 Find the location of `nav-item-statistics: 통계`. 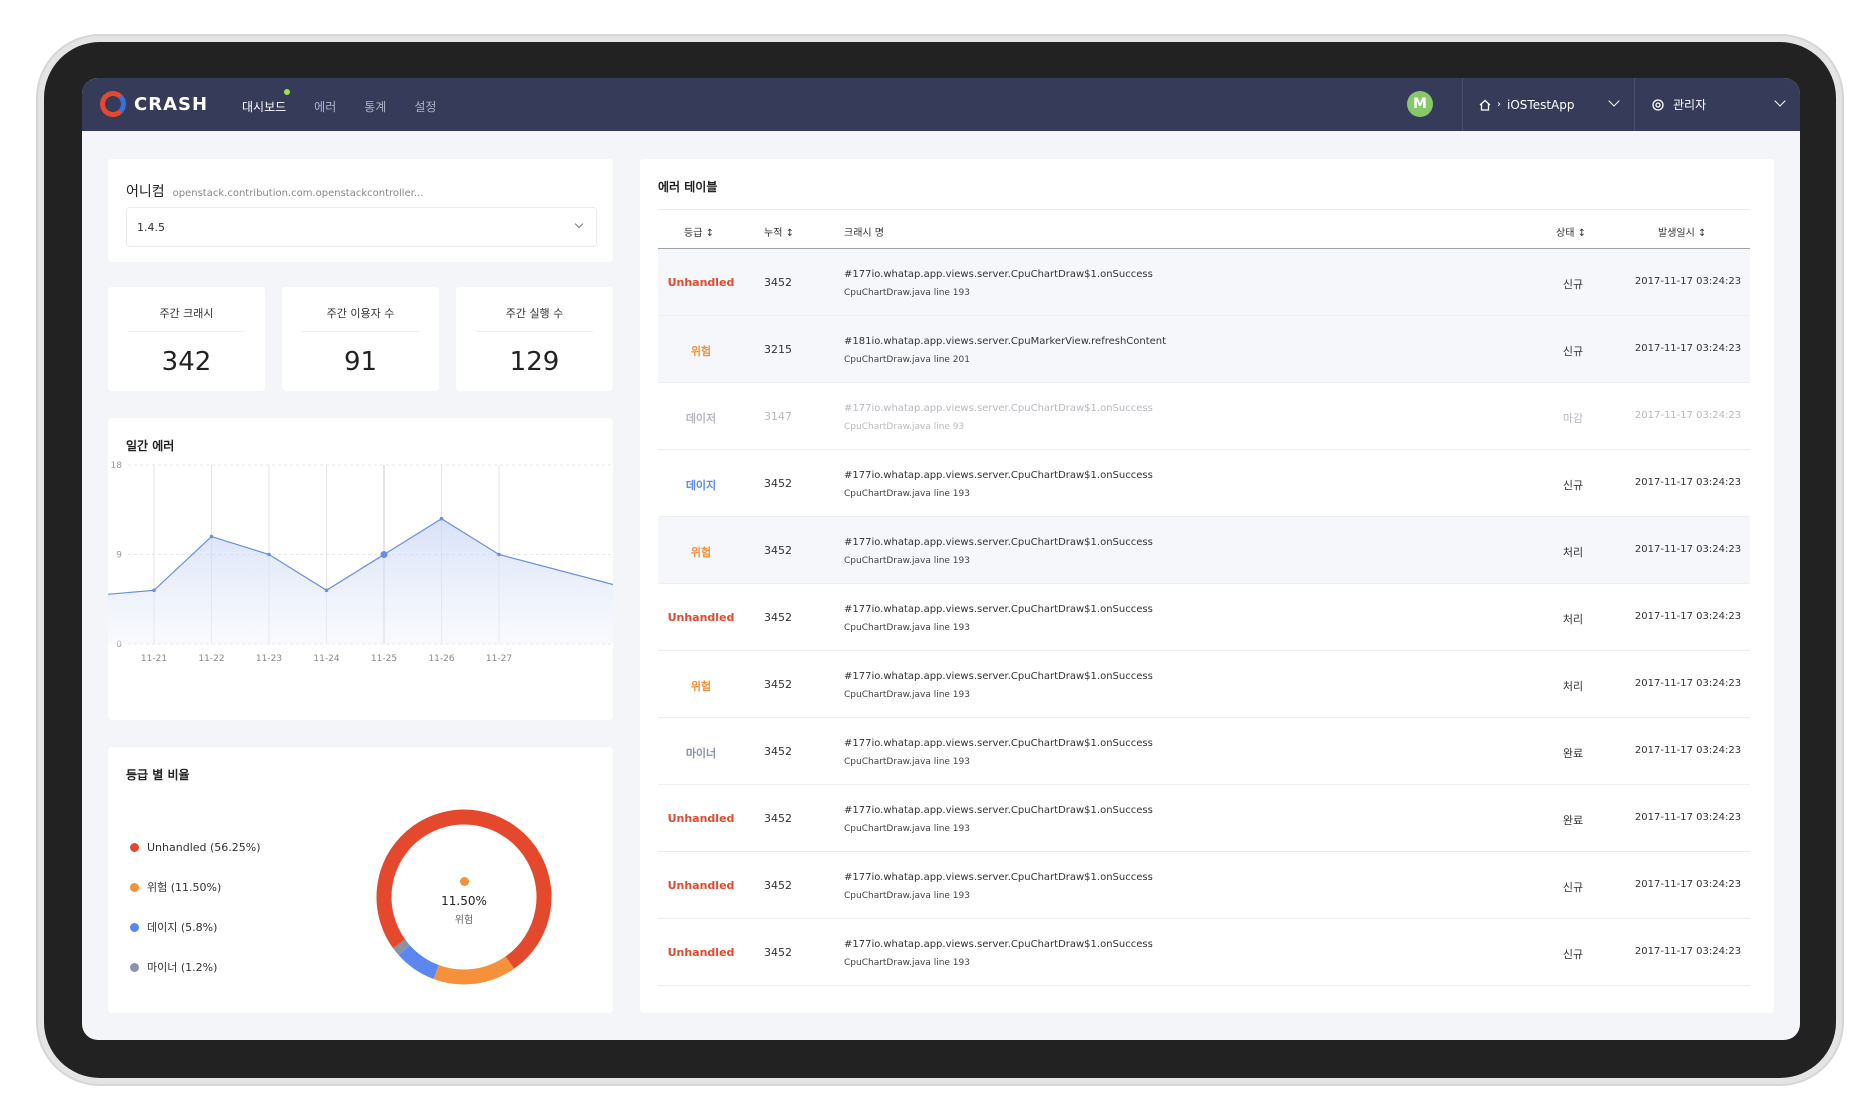

nav-item-statistics: 통계 is located at coordinates (375, 107).